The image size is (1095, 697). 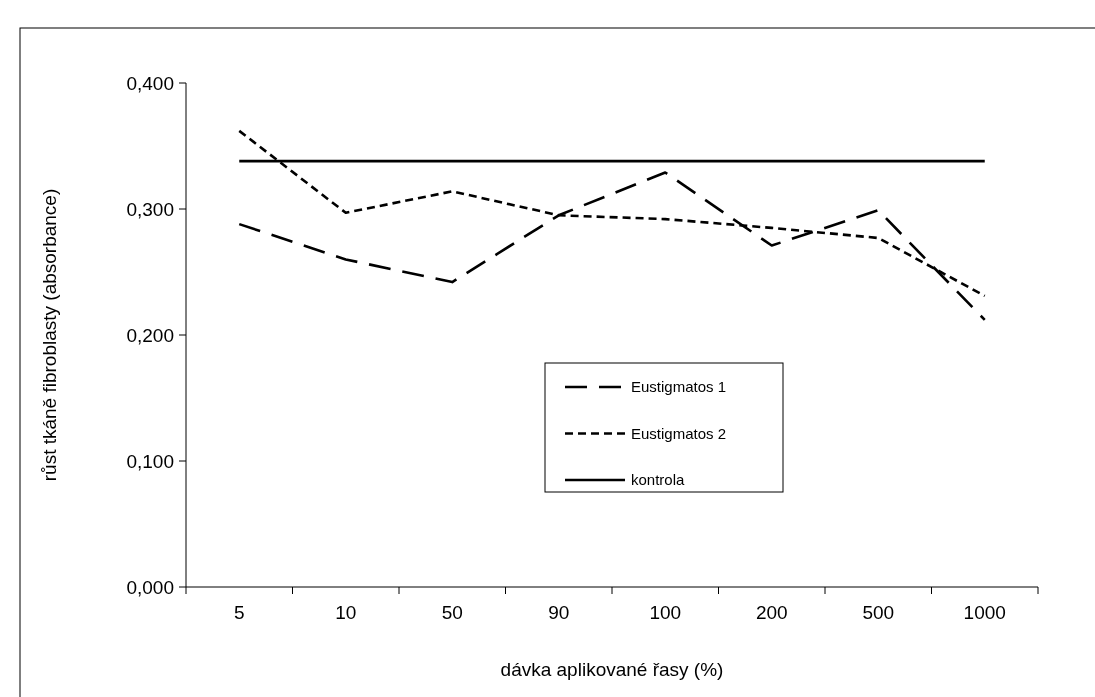 I want to click on legend-label: Eustigmatos 2, so click(x=679, y=433).